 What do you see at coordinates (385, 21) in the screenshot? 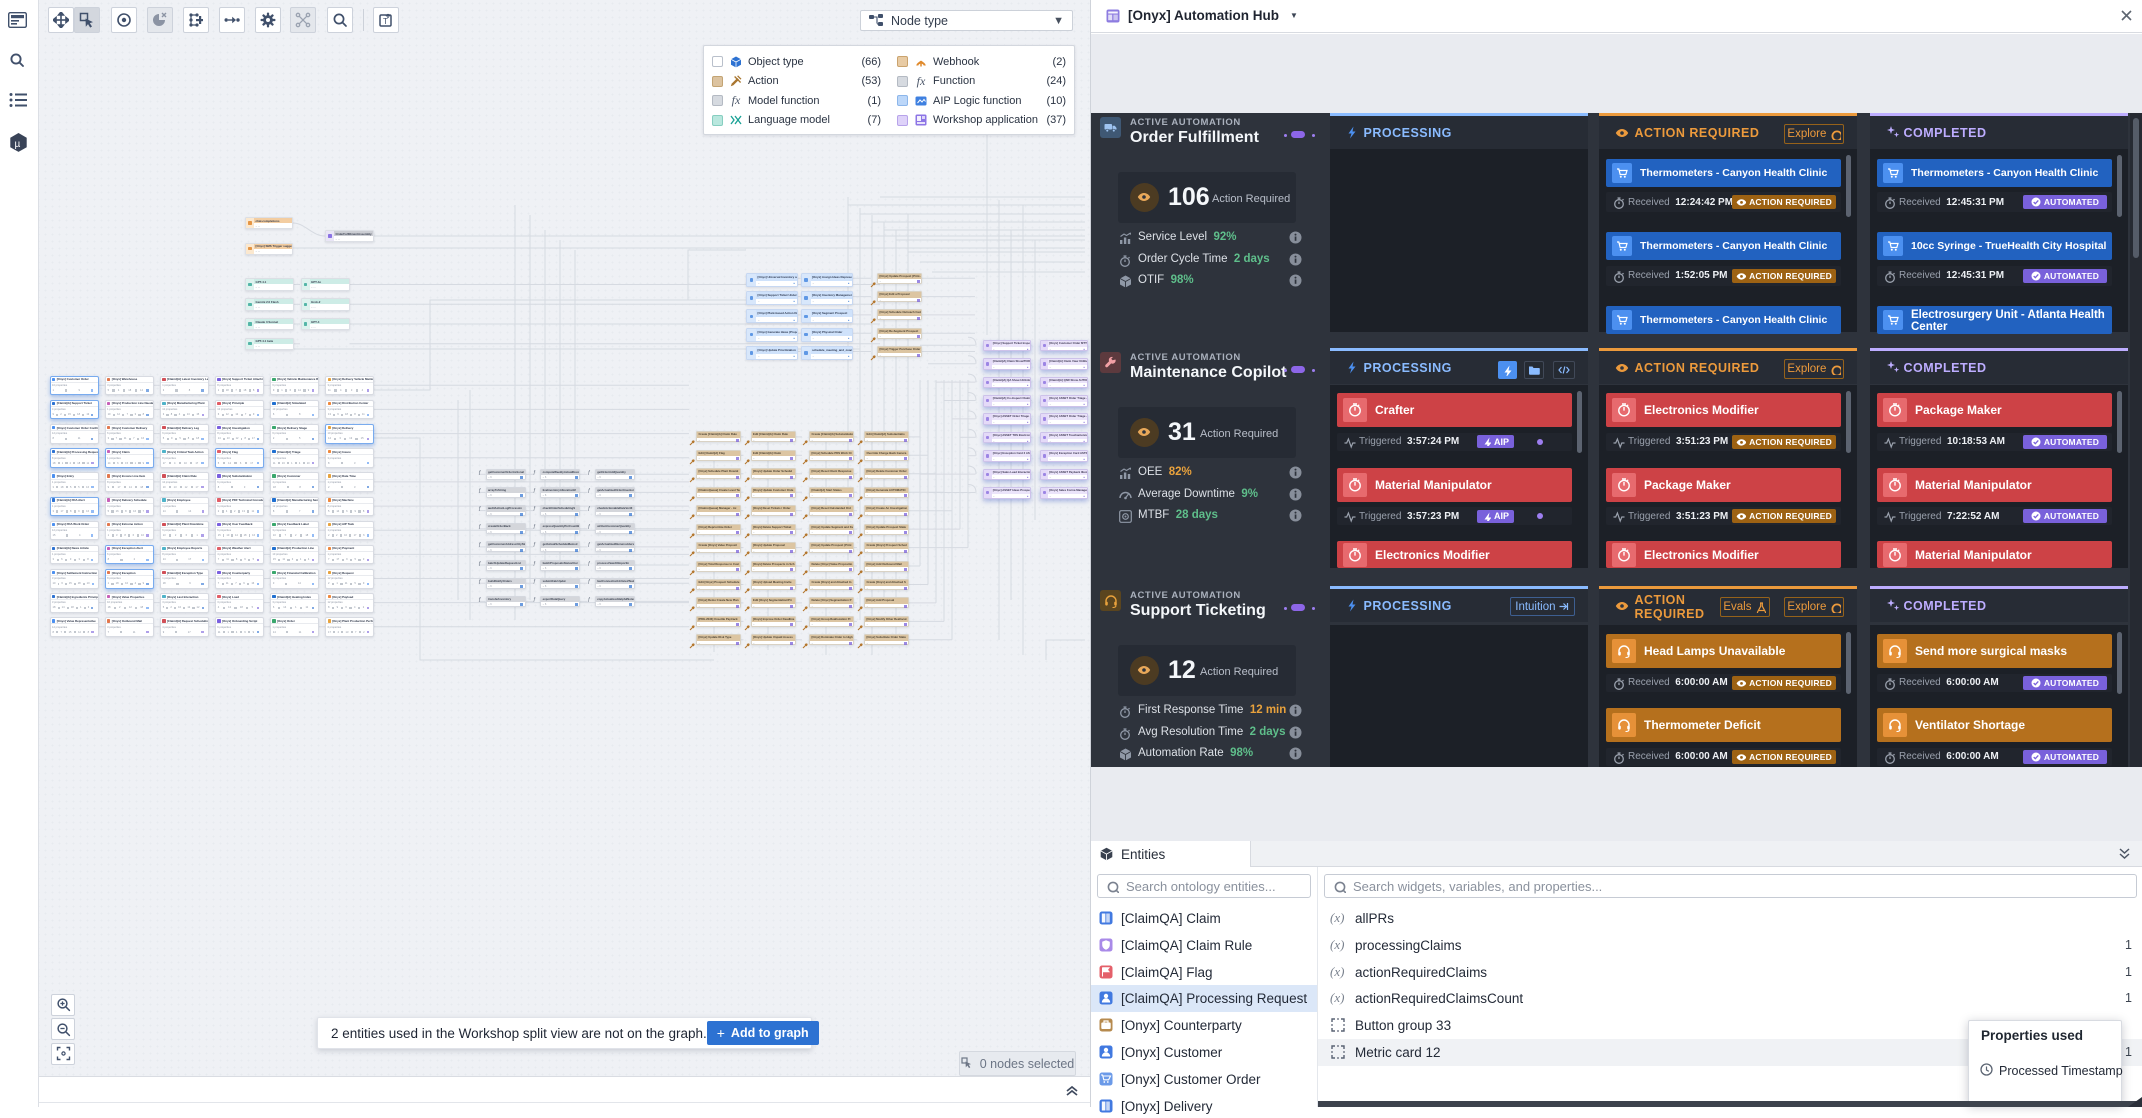
I see `svg-text: T` at bounding box center [385, 21].